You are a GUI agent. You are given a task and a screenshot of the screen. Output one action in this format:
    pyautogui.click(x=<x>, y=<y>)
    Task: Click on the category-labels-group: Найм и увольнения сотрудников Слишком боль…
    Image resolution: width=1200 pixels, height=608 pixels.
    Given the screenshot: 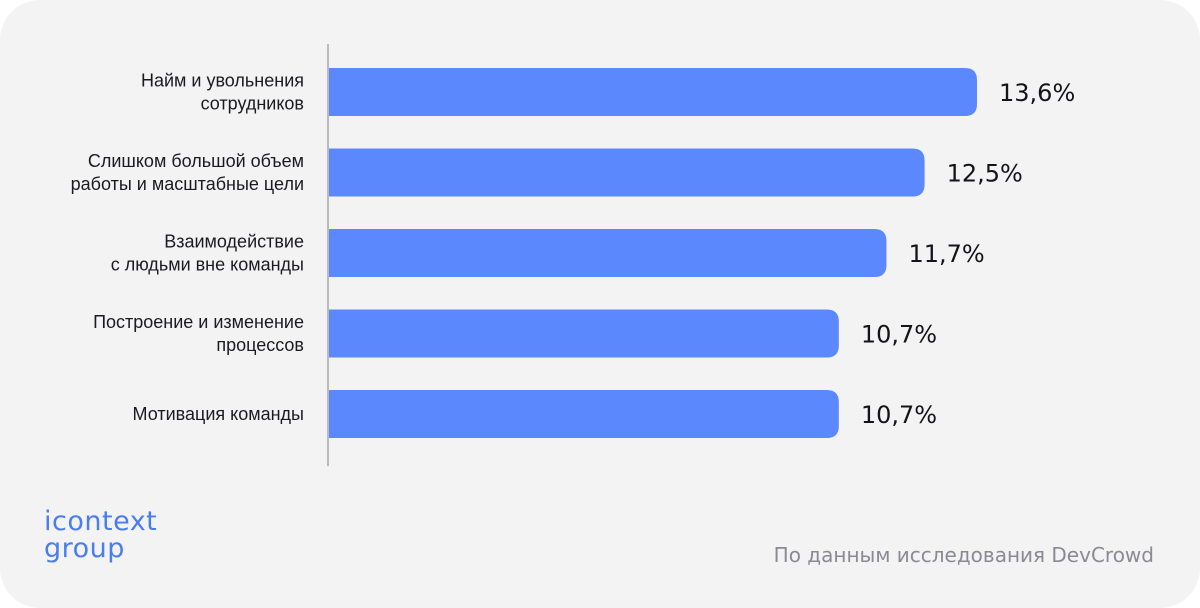 What is the action you would take?
    pyautogui.click(x=187, y=248)
    